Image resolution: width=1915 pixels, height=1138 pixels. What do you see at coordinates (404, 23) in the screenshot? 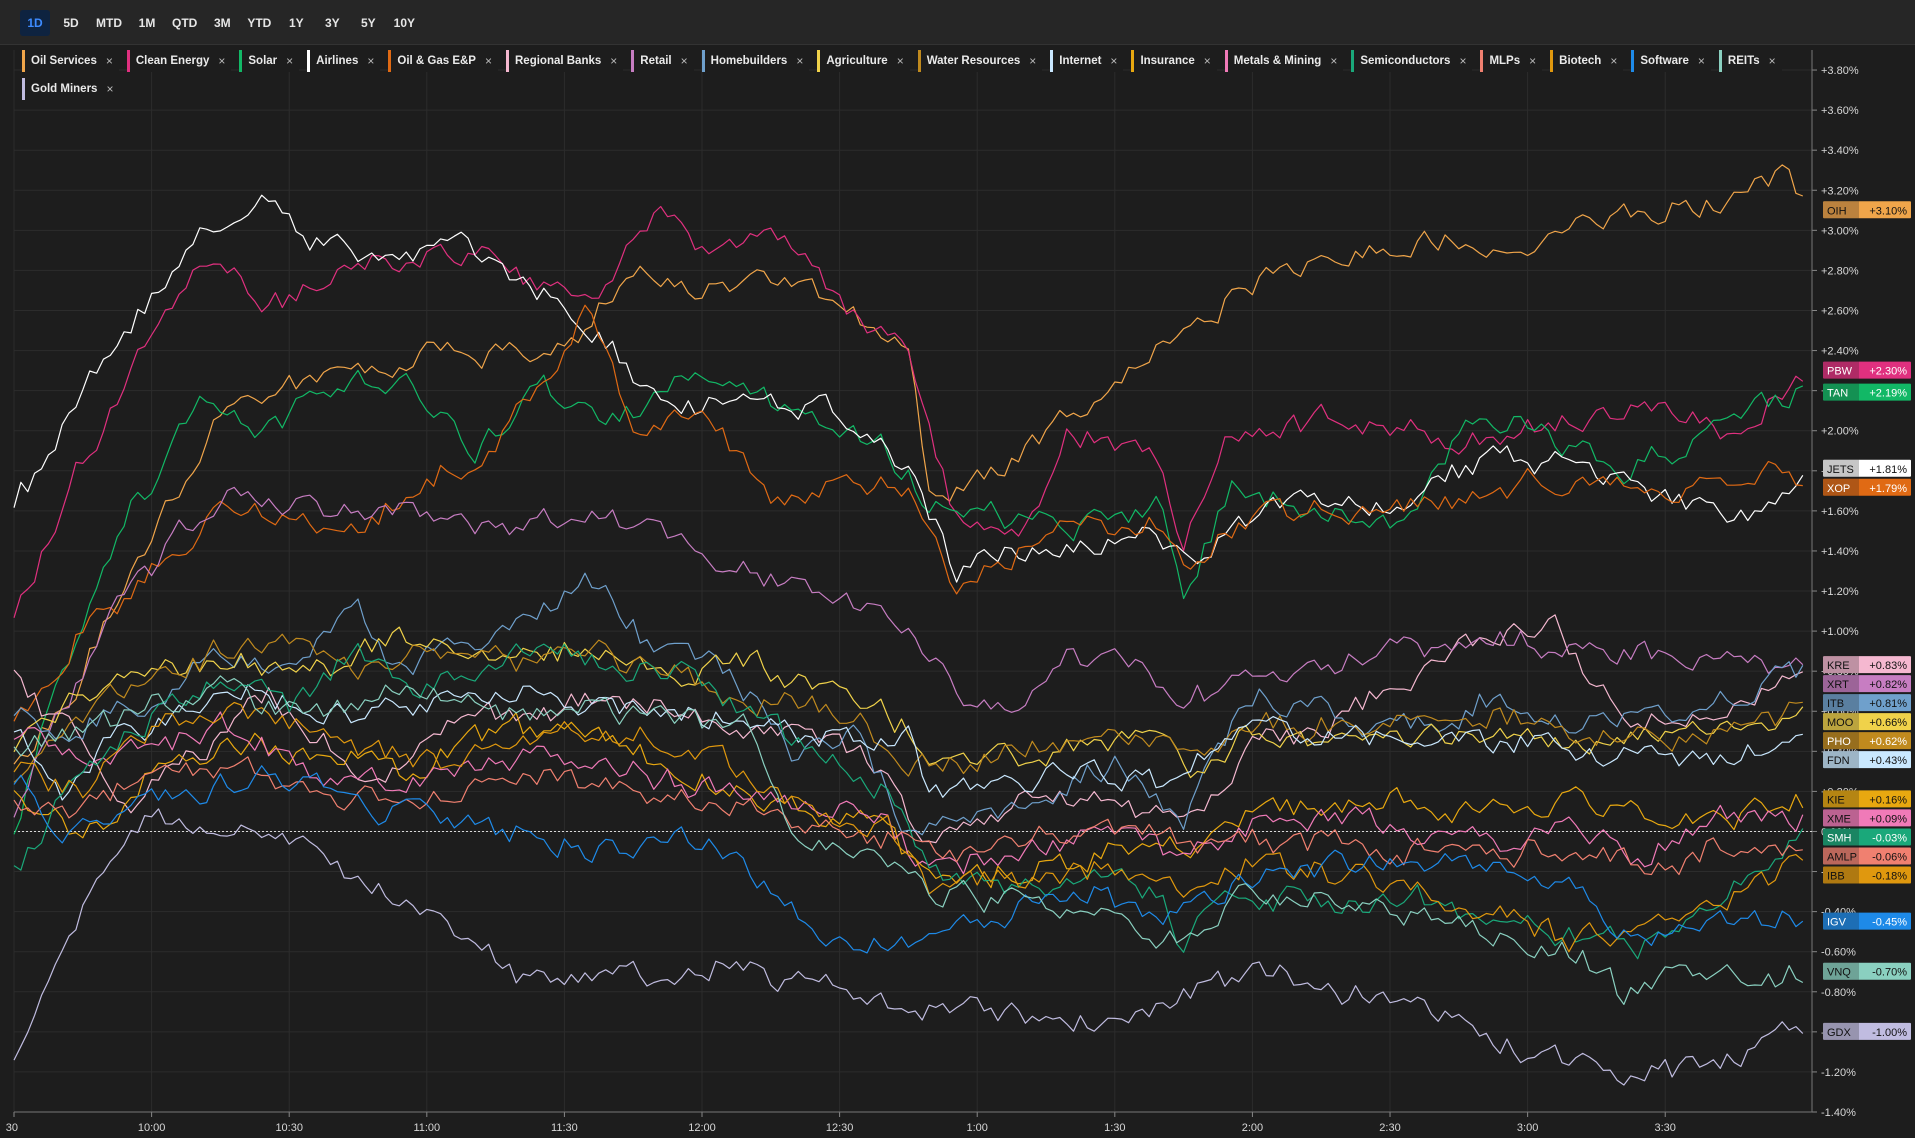
I see `period-button-10y: 10Y` at bounding box center [404, 23].